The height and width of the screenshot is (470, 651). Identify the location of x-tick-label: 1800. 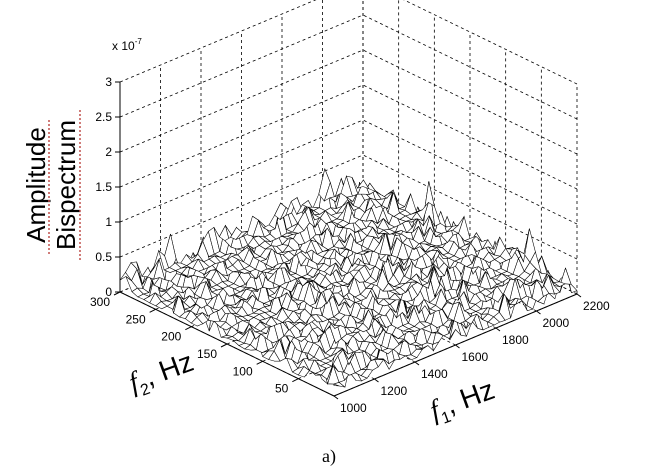
(515, 340).